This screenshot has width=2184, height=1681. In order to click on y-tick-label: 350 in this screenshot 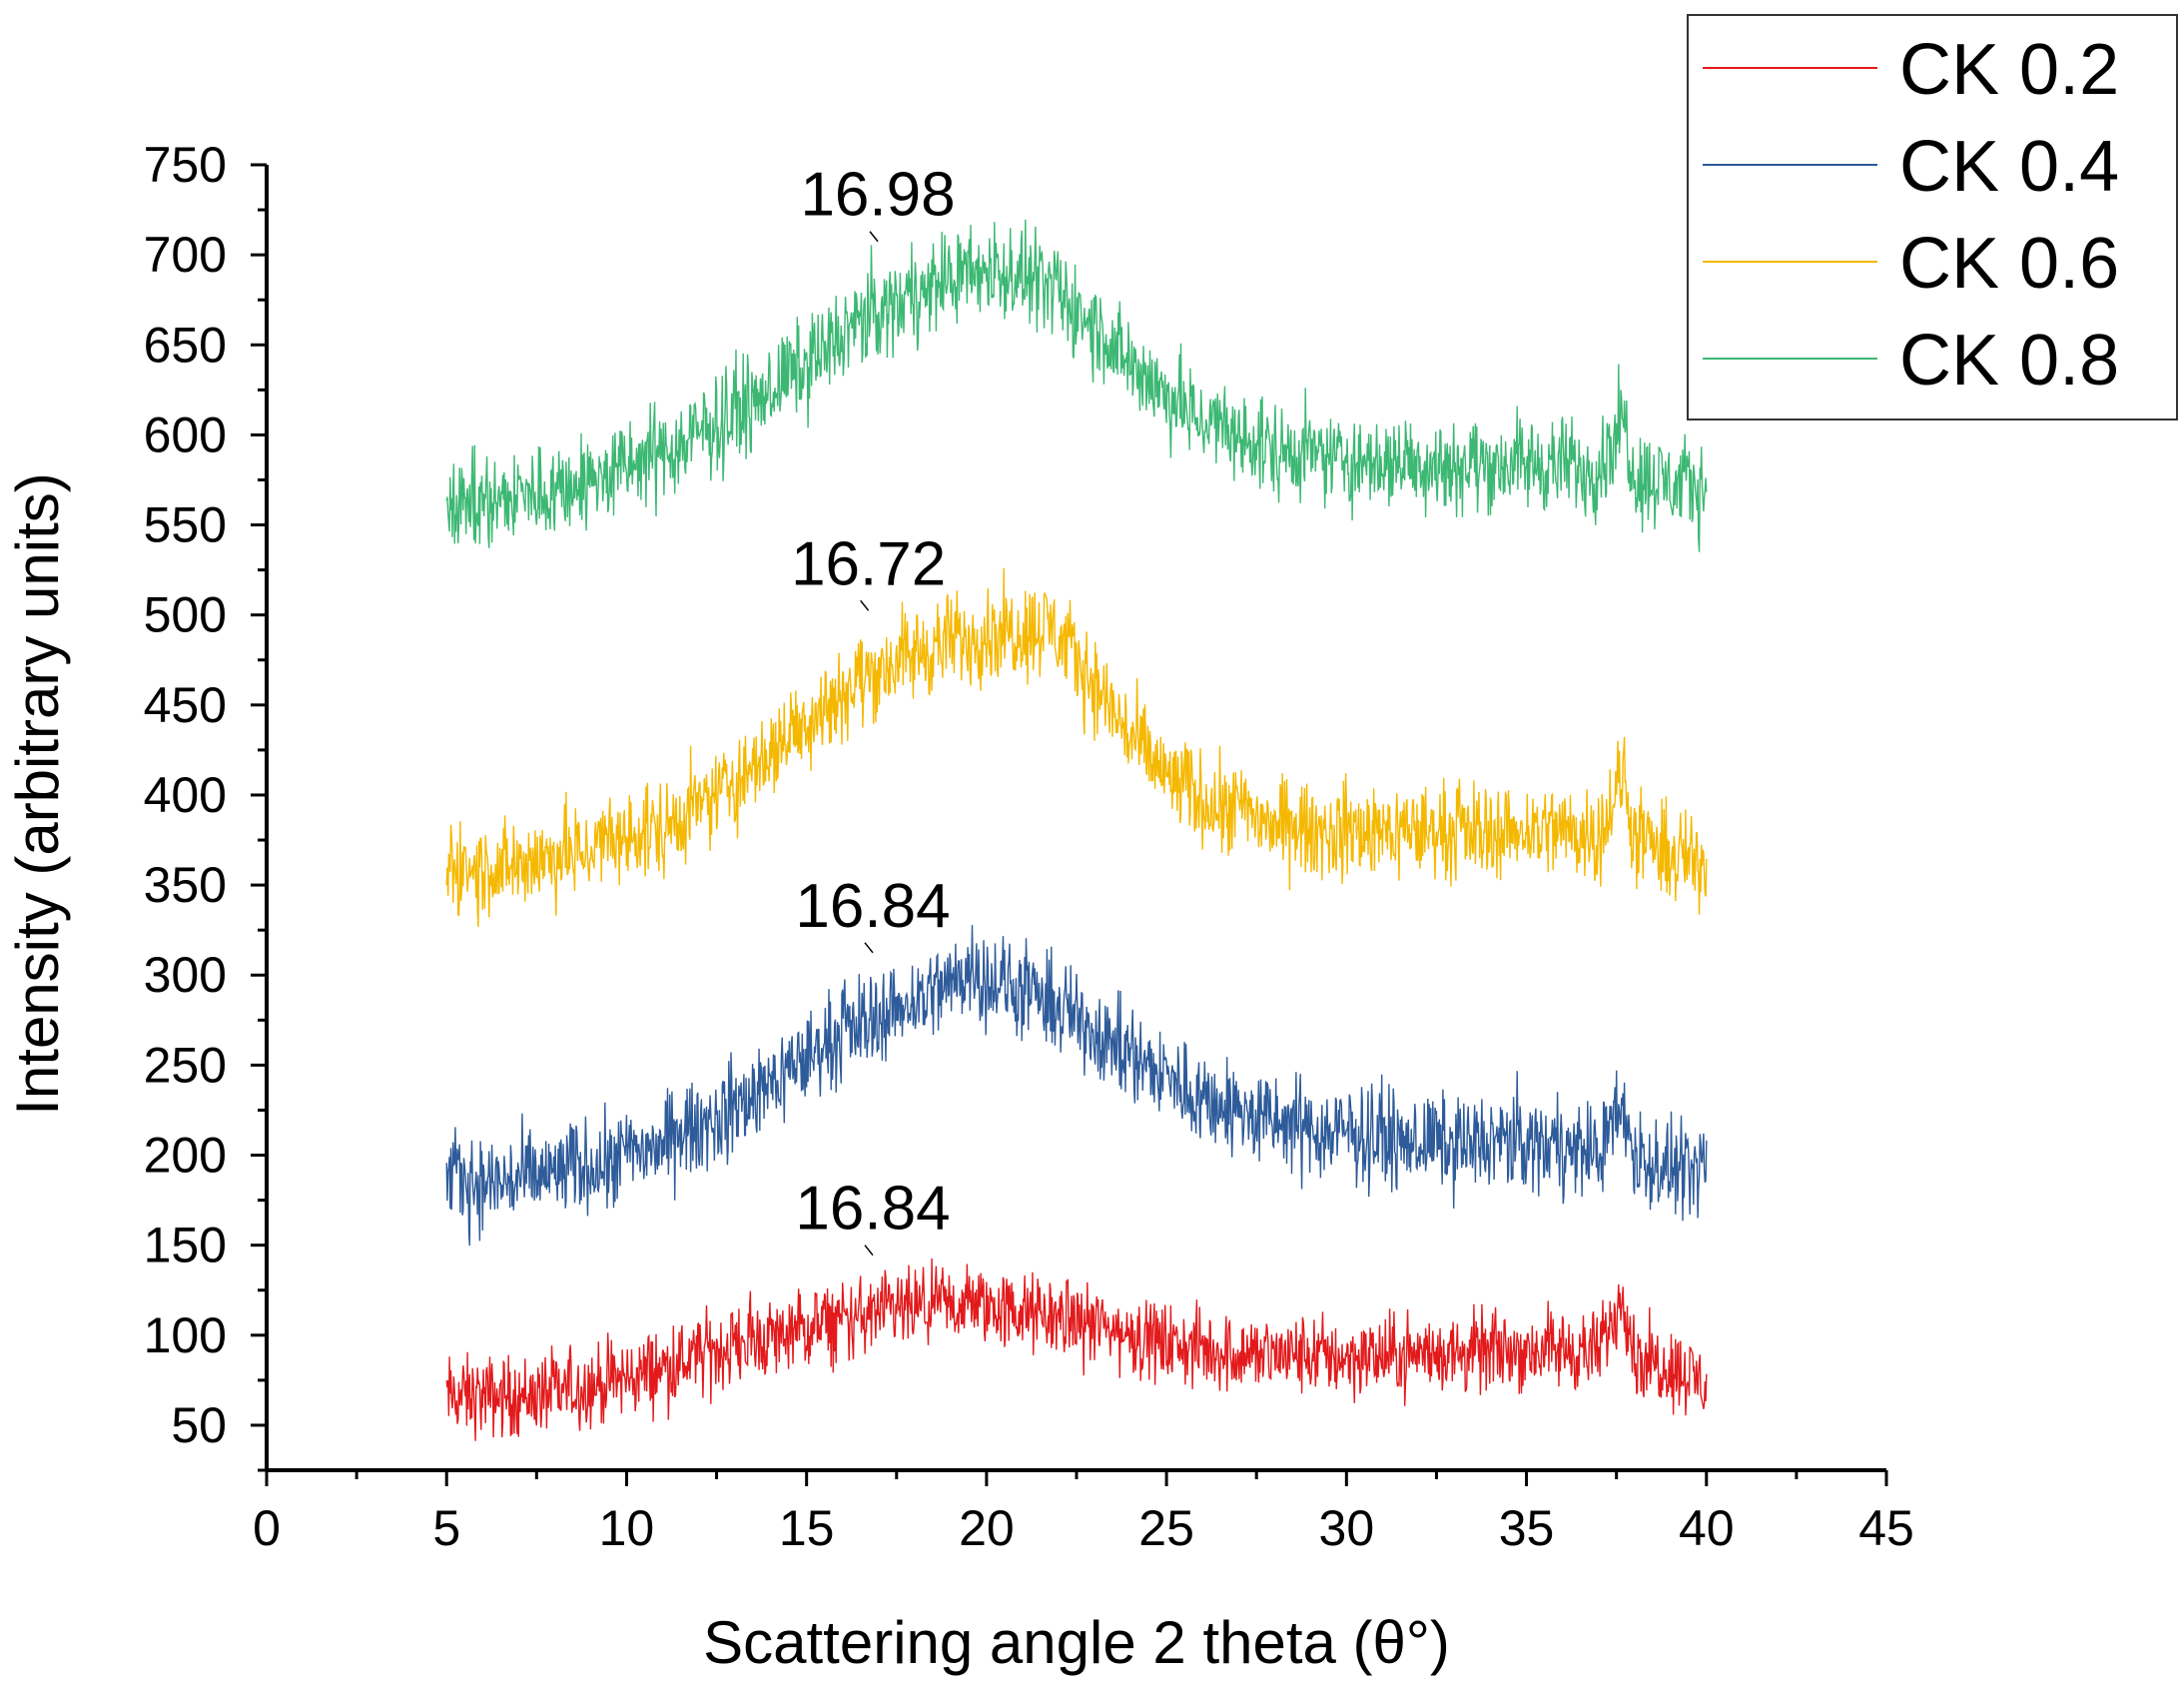, I will do `click(185, 885)`.